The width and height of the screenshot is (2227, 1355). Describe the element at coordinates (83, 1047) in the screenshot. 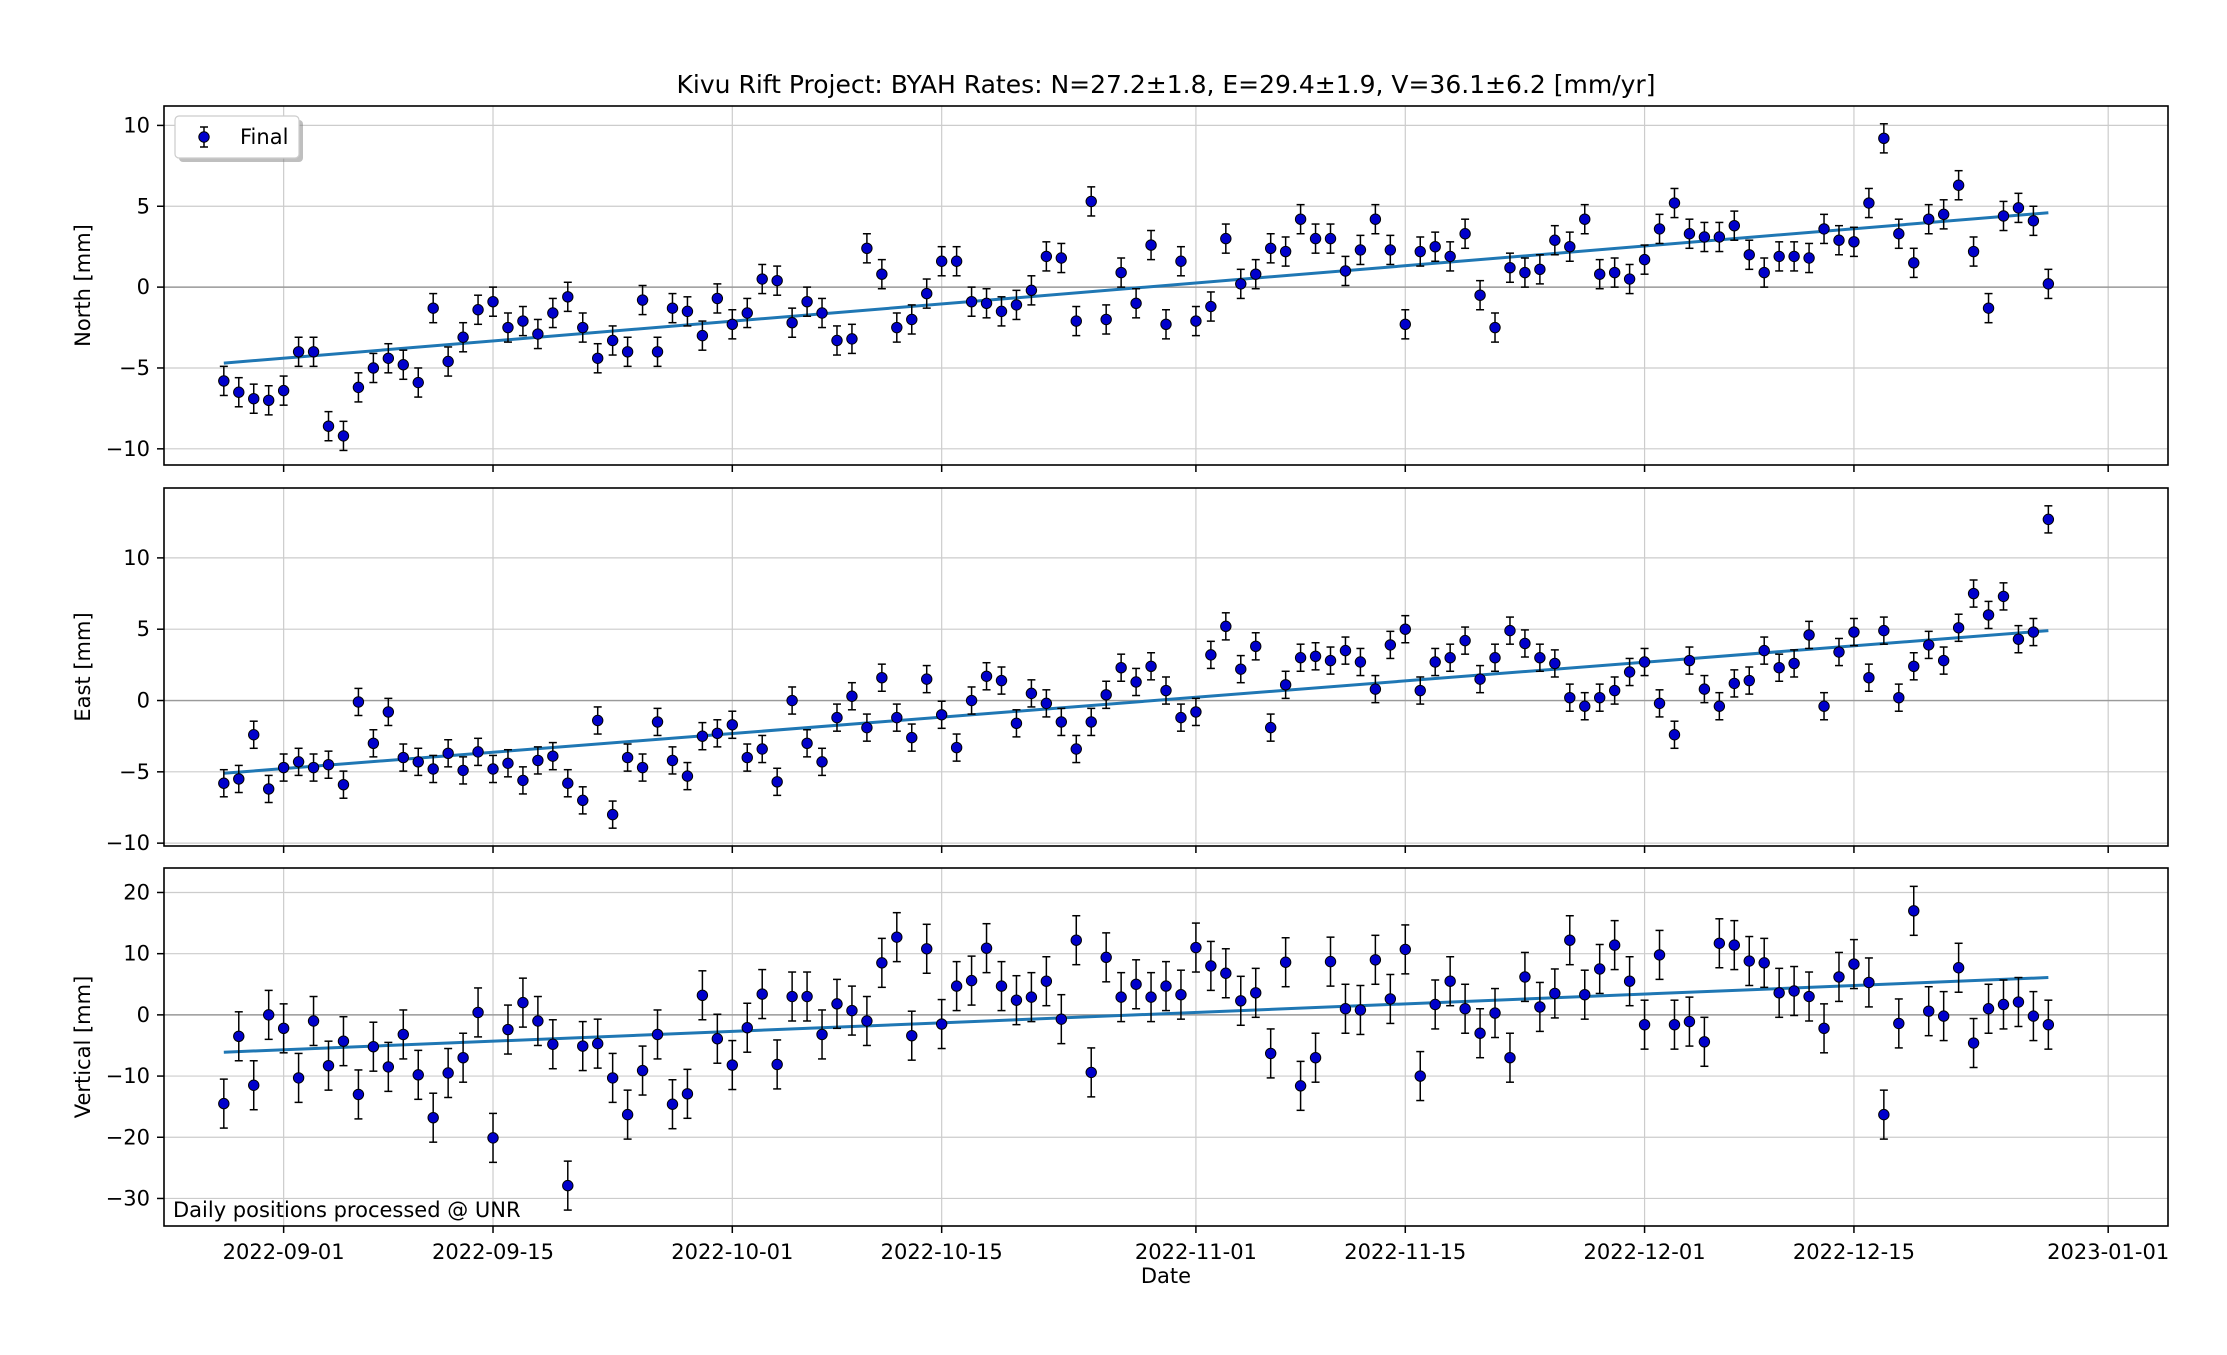

I see `y-axis-label: Vertical [mm]` at that location.